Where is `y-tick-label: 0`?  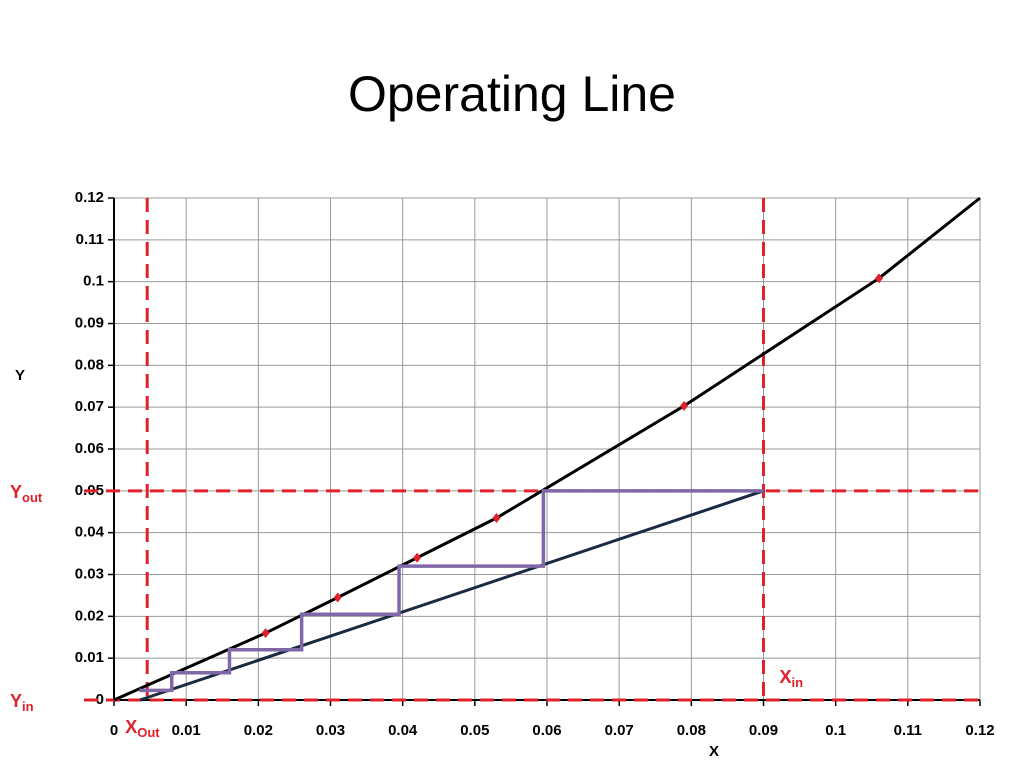
y-tick-label: 0 is located at coordinates (100, 699).